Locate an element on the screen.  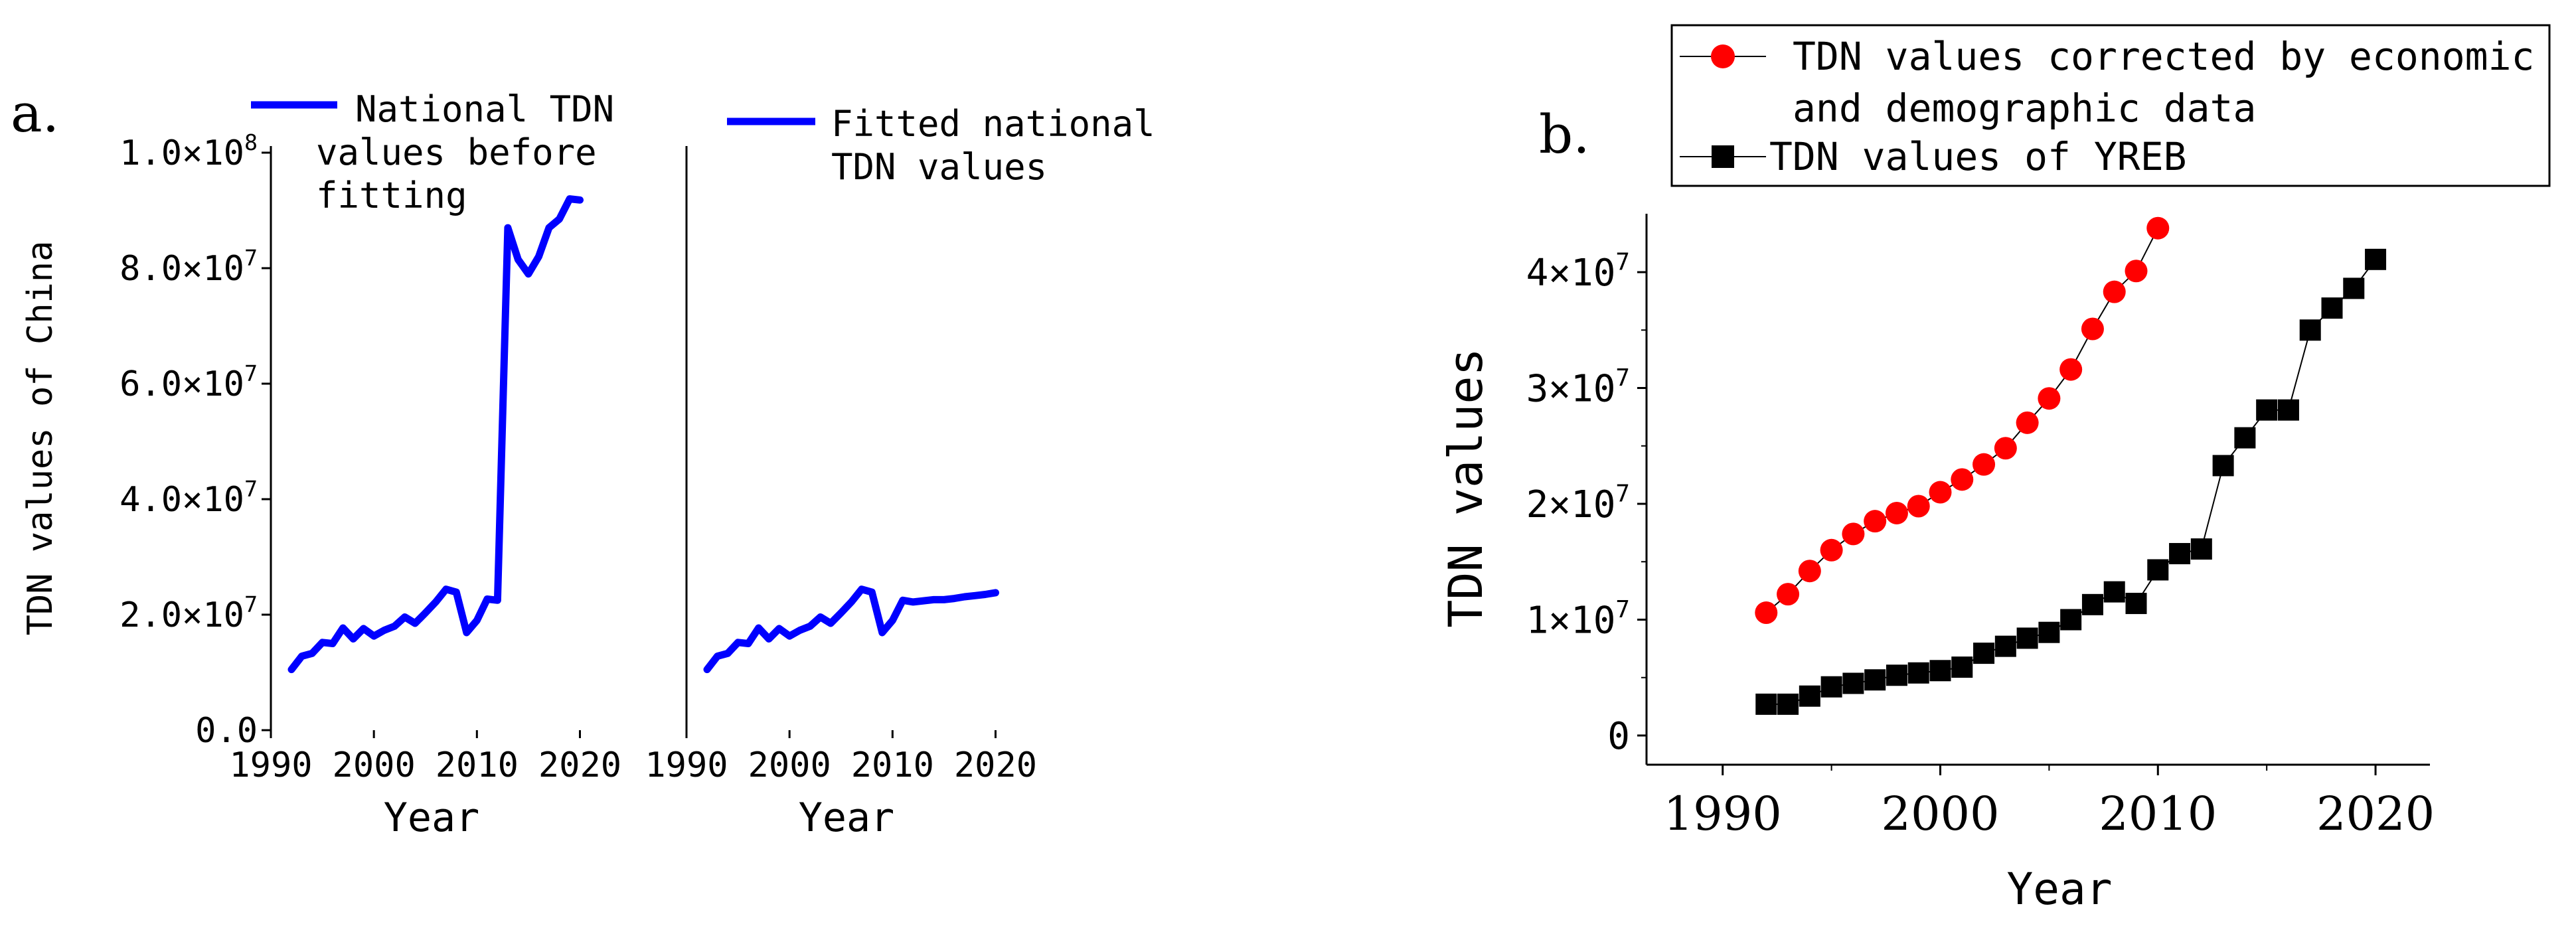
series-yreb is located at coordinates (2071, 481).